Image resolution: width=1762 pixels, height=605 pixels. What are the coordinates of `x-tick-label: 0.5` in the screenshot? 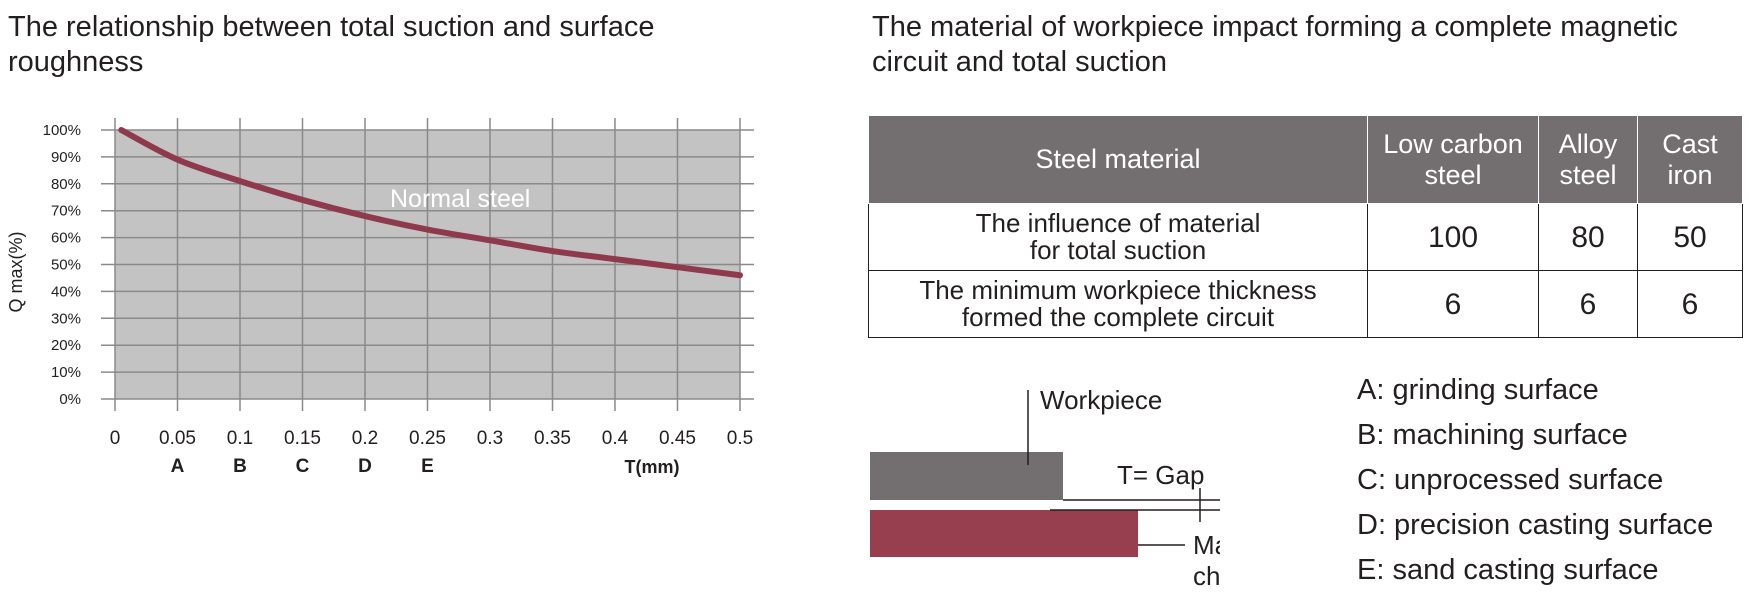 It's located at (740, 438).